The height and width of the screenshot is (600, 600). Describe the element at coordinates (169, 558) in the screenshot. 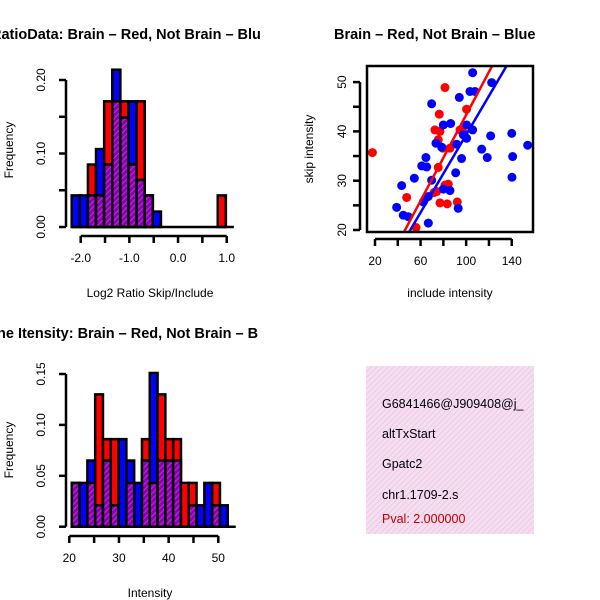

I see `x-tick-label: 40` at that location.